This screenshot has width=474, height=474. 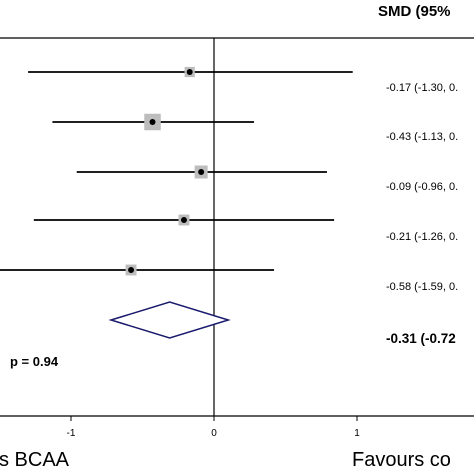 I want to click on overall-estimate: -0.31 (-0.72, so click(x=421, y=338).